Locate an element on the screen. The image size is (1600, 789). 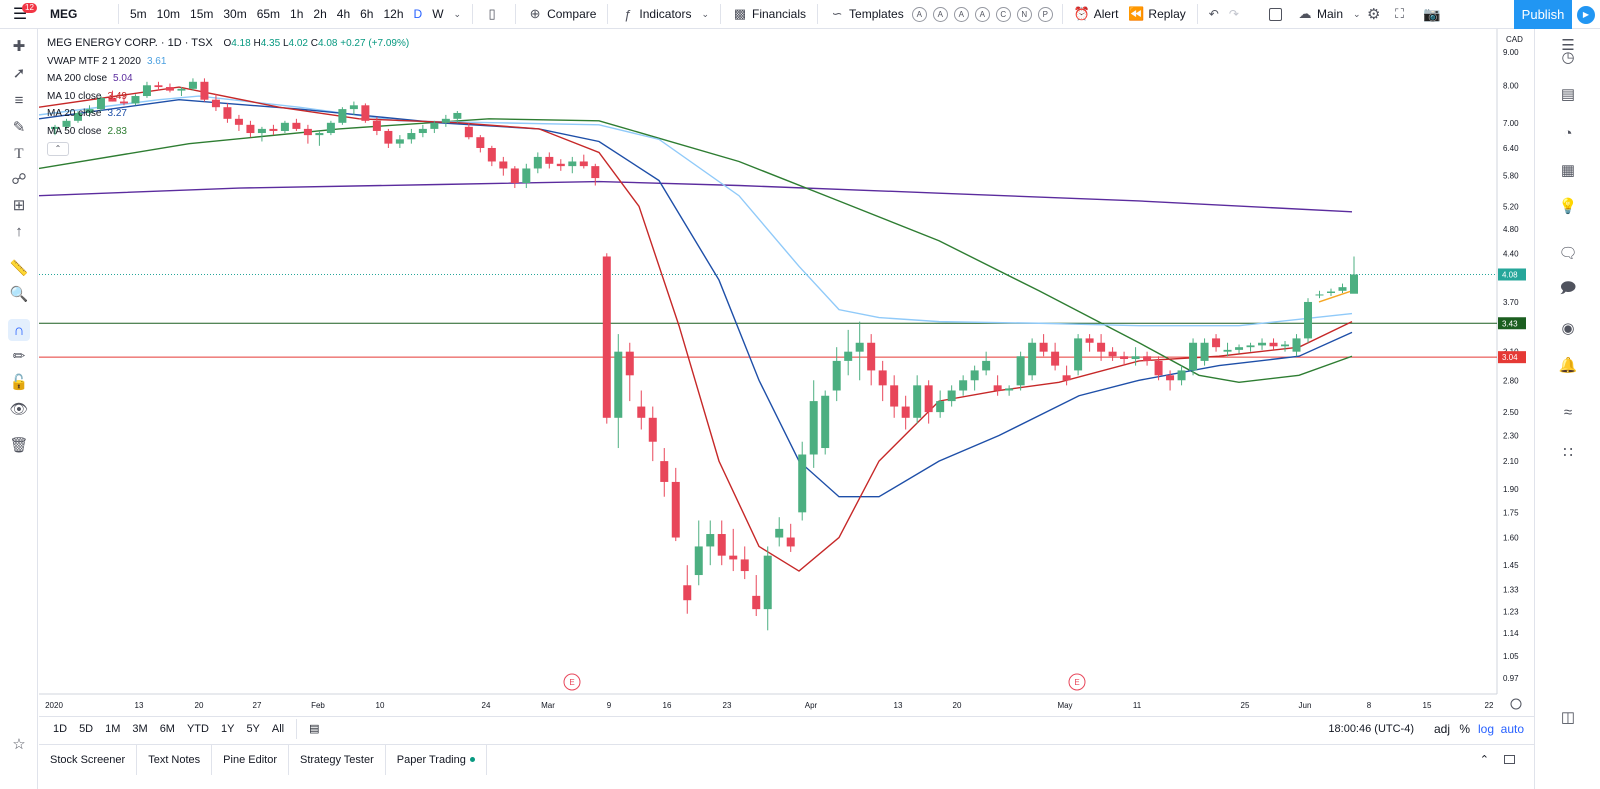
range-3m: 3M is located at coordinates (140, 728).